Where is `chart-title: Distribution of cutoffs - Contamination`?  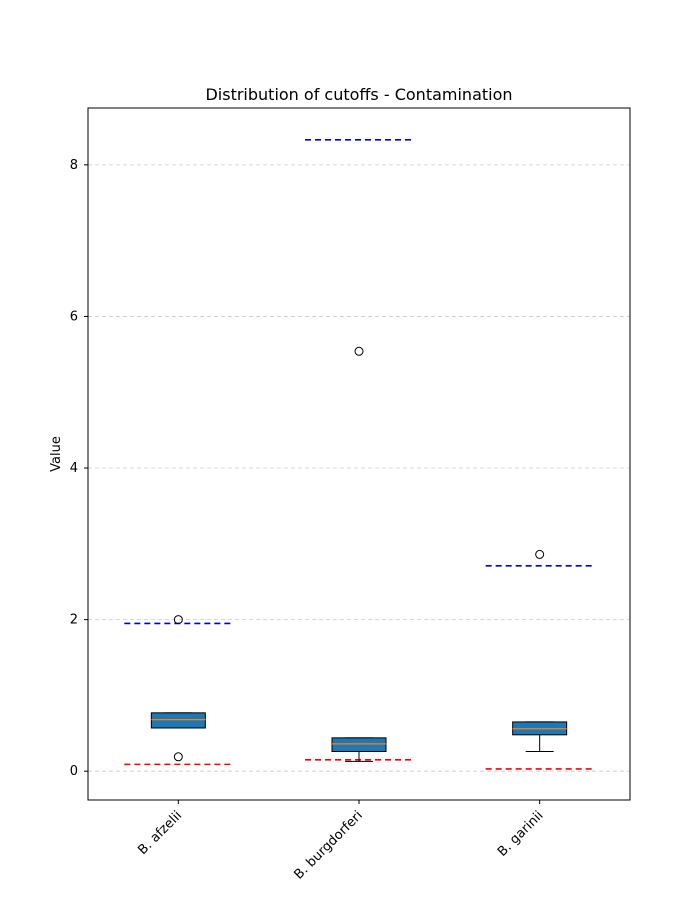
chart-title: Distribution of cutoffs - Contamination is located at coordinates (358, 94).